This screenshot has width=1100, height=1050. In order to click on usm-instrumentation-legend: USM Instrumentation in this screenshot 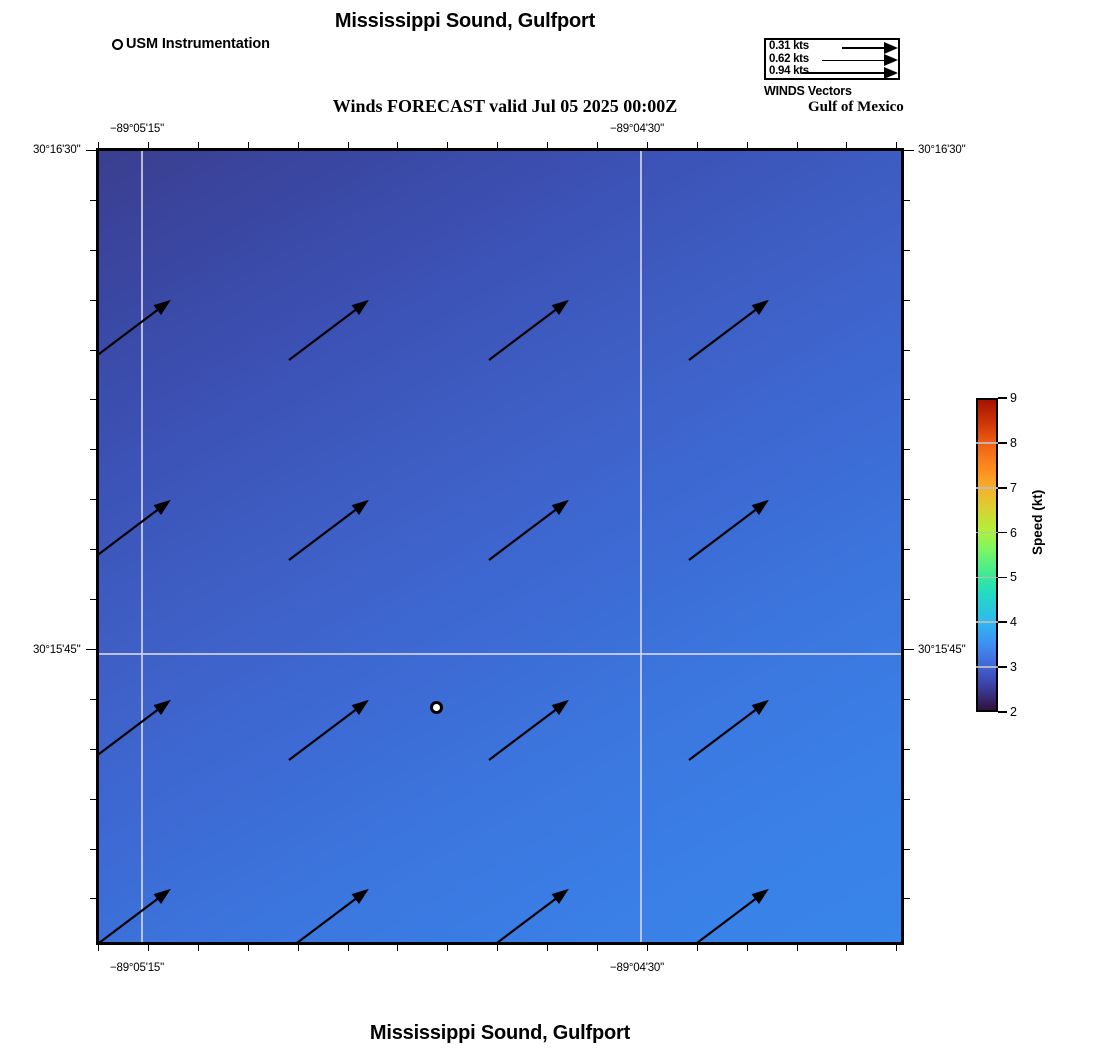, I will do `click(191, 44)`.